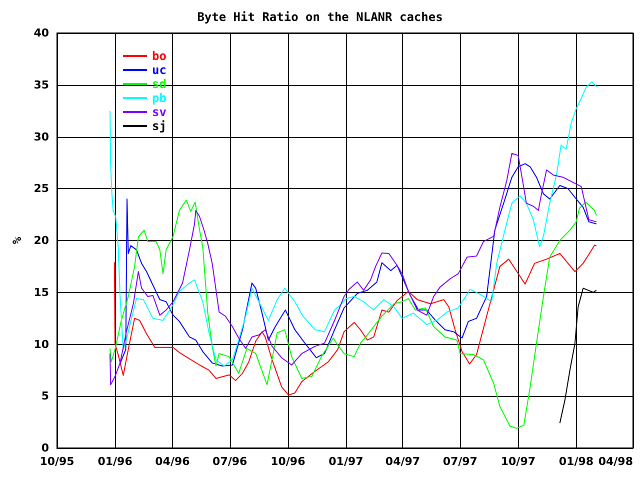 The image size is (640, 480). Describe the element at coordinates (41, 292) in the screenshot. I see `y-tick-label: 15` at that location.